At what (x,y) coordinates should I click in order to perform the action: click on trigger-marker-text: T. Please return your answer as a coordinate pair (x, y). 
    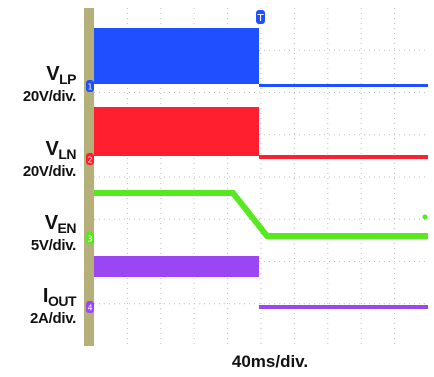
    Looking at the image, I should click on (260, 18).